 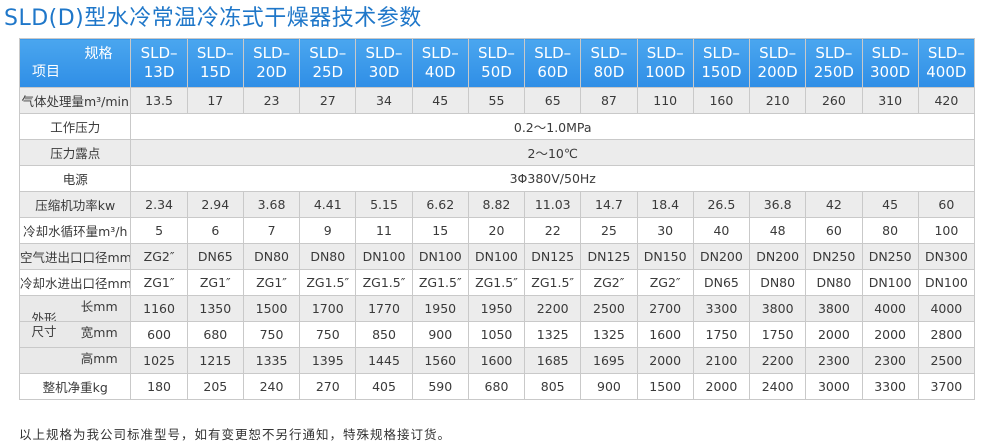 I want to click on table-cell: 4000, so click(x=946, y=308).